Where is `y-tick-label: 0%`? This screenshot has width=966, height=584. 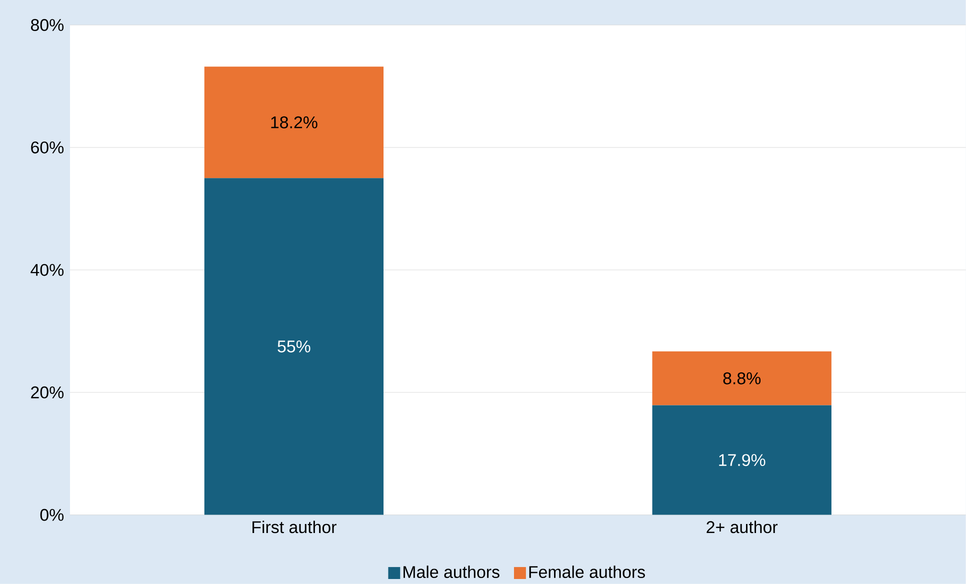
y-tick-label: 0% is located at coordinates (52, 514).